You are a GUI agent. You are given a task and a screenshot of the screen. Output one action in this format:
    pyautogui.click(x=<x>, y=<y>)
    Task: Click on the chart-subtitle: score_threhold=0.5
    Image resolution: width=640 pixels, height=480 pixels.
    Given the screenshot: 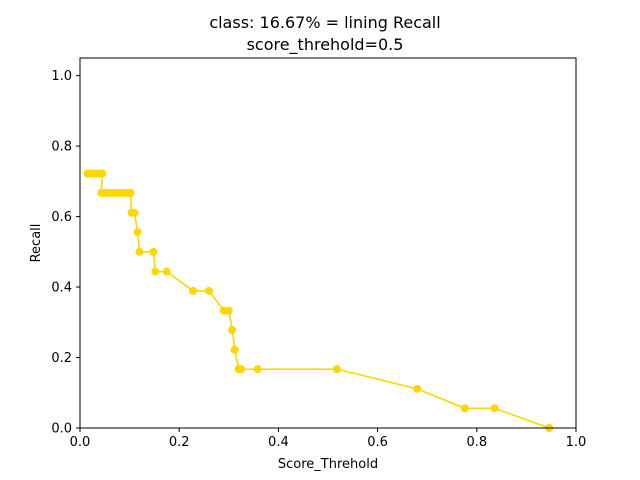 What is the action you would take?
    pyautogui.click(x=325, y=45)
    